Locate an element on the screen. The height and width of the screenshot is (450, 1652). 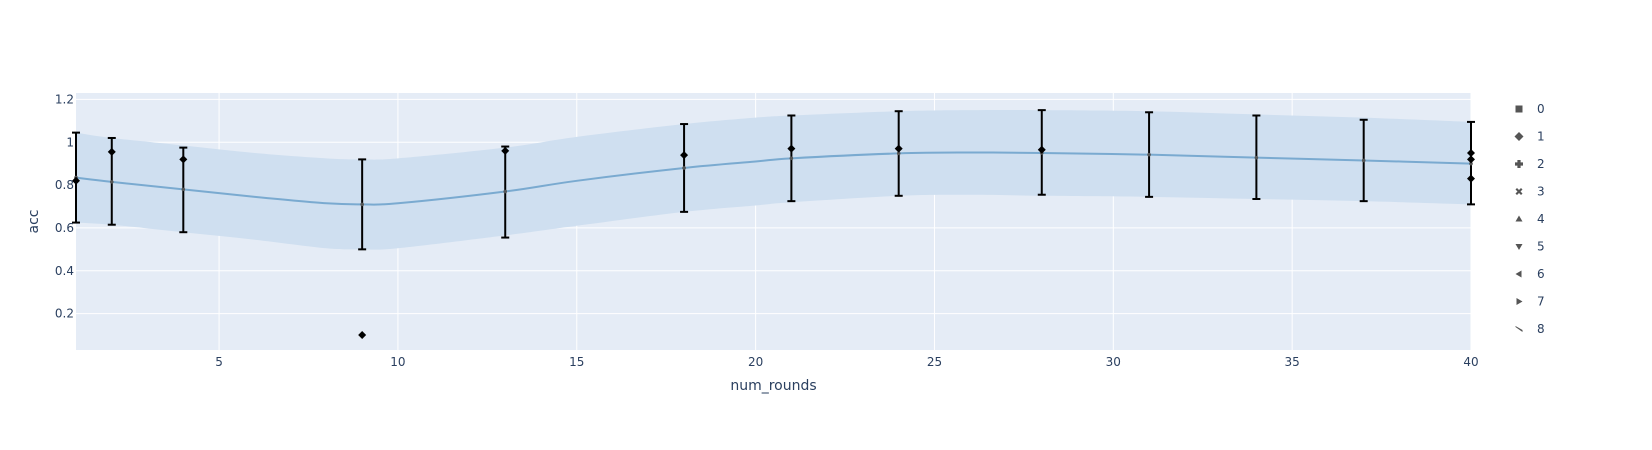
x-axis-title: num_rounds is located at coordinates (773, 386).